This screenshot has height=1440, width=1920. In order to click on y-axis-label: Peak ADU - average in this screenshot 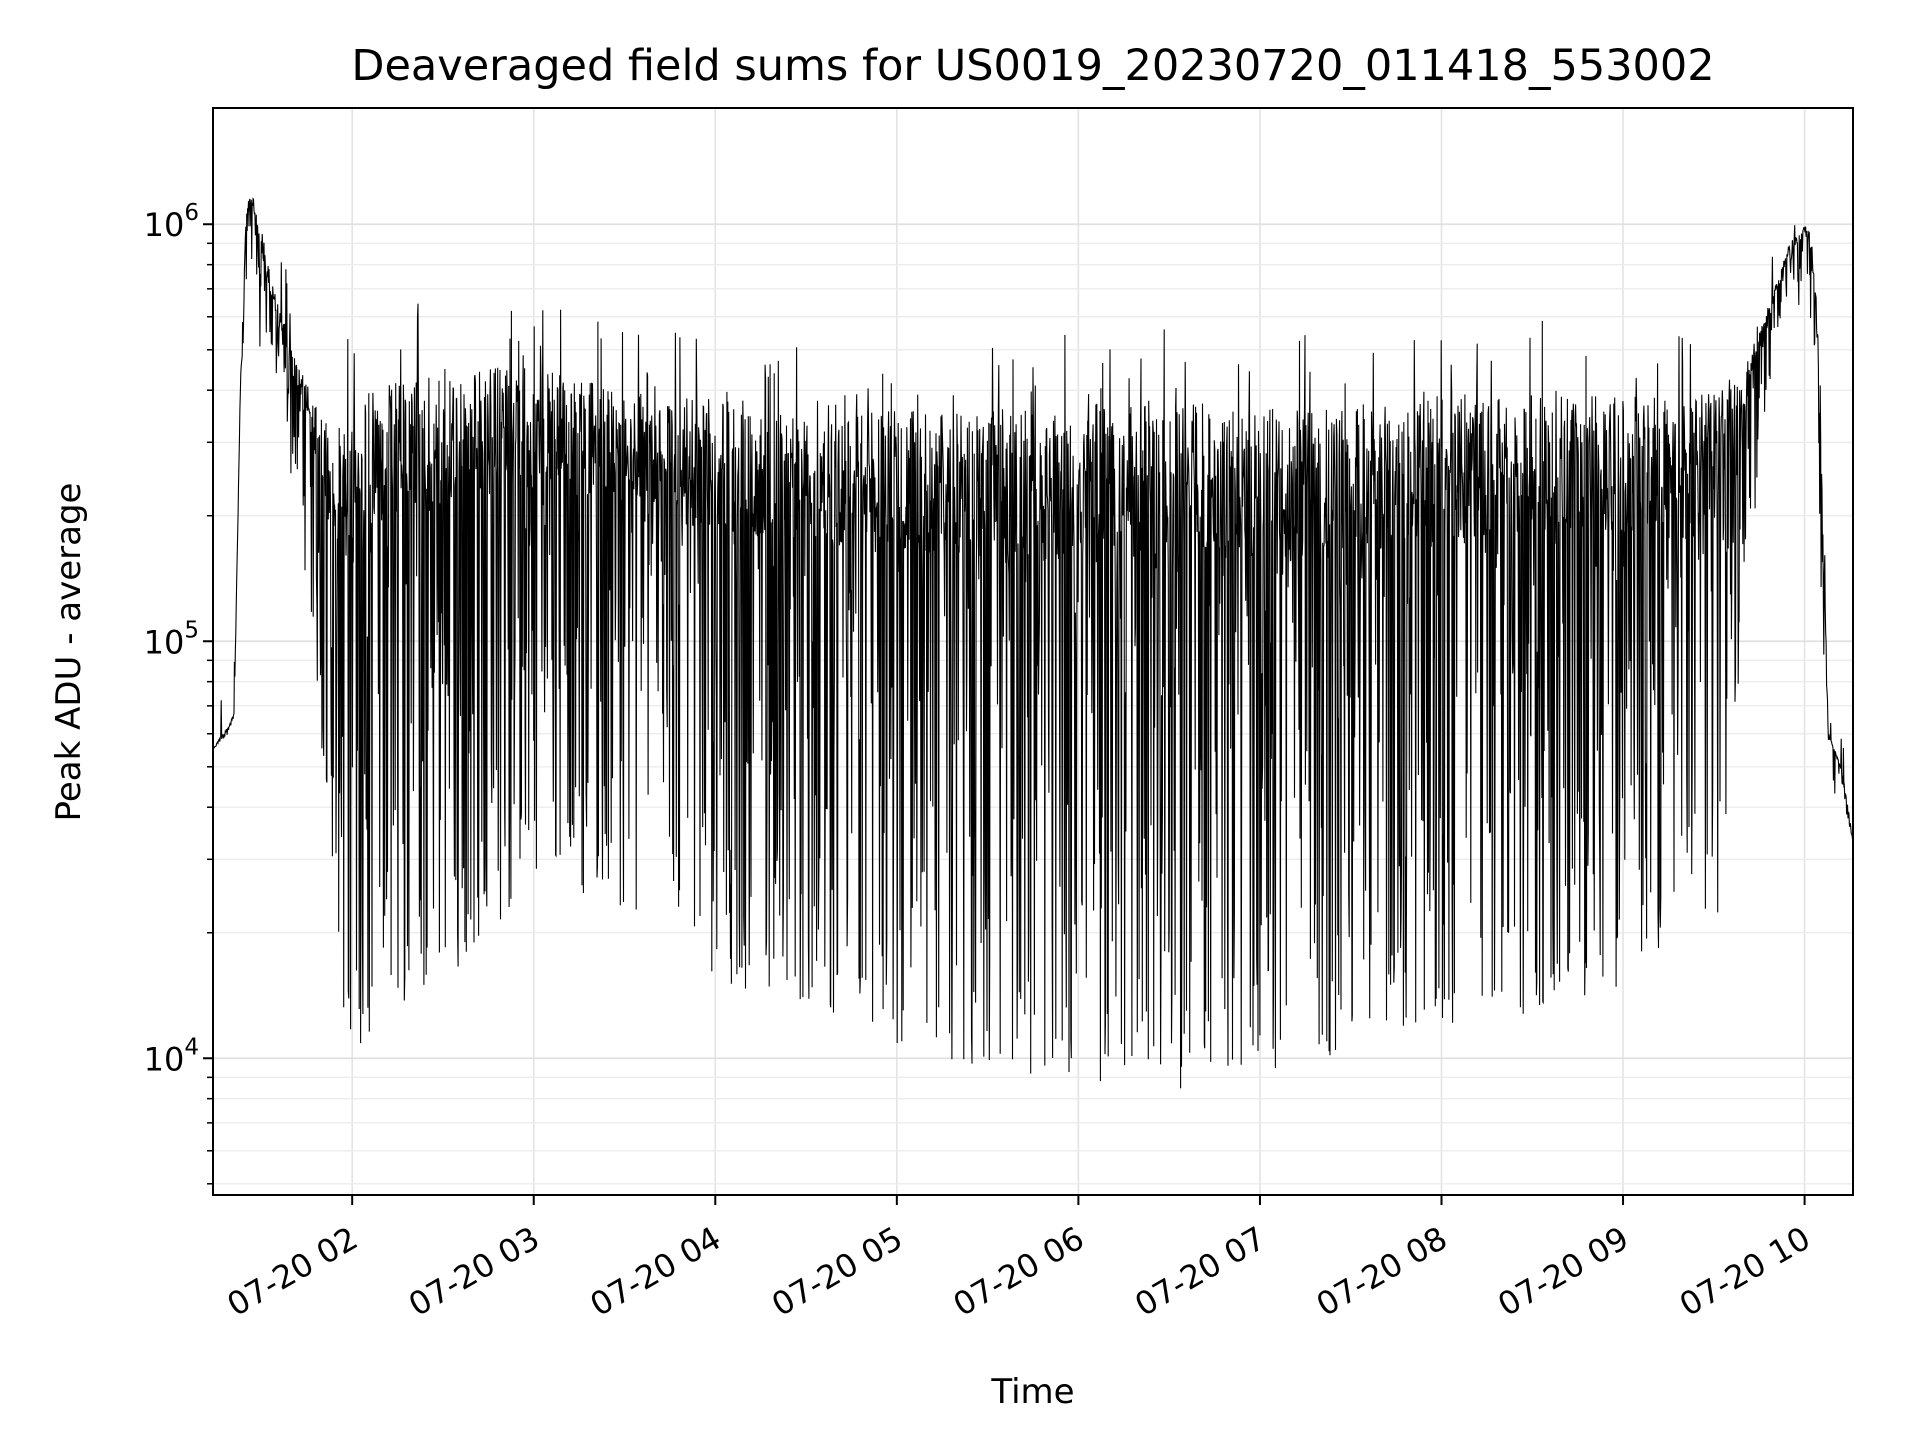, I will do `click(69, 652)`.